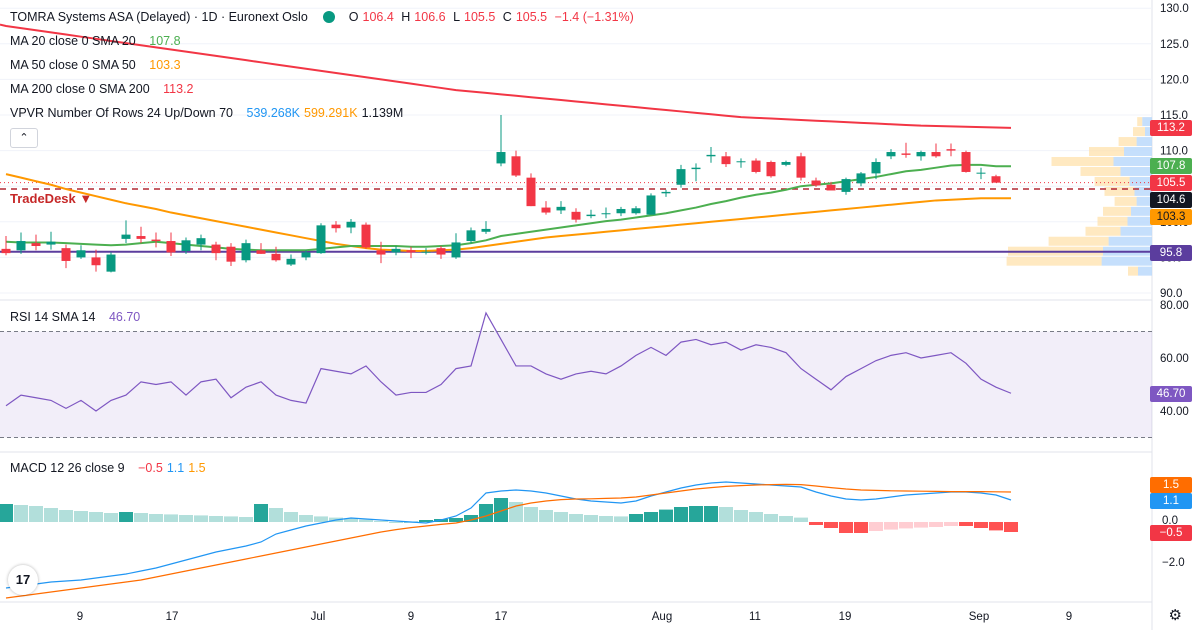  What do you see at coordinates (1171, 217) in the screenshot?
I see `ma50-price-tag: 103.3` at bounding box center [1171, 217].